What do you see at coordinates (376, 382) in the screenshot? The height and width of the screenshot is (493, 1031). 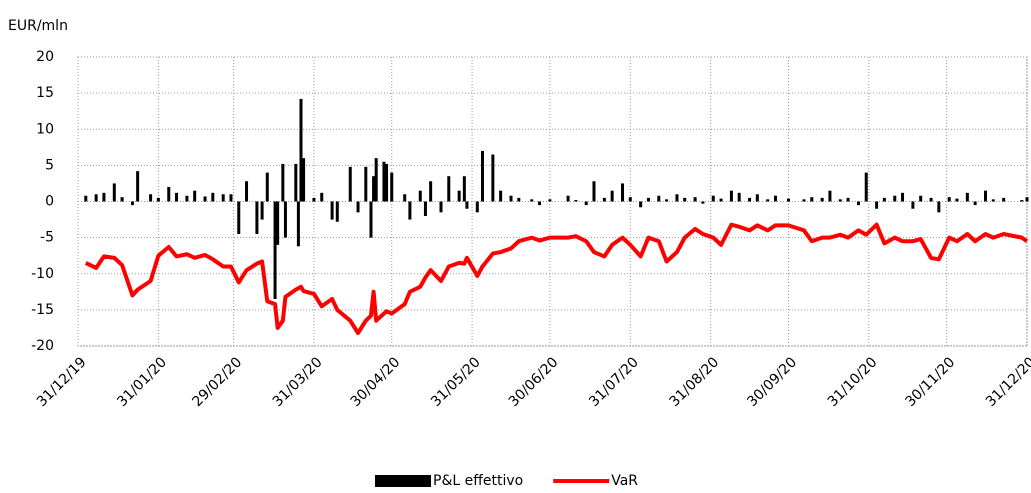 I see `x-tick-label: 30/04/20` at bounding box center [376, 382].